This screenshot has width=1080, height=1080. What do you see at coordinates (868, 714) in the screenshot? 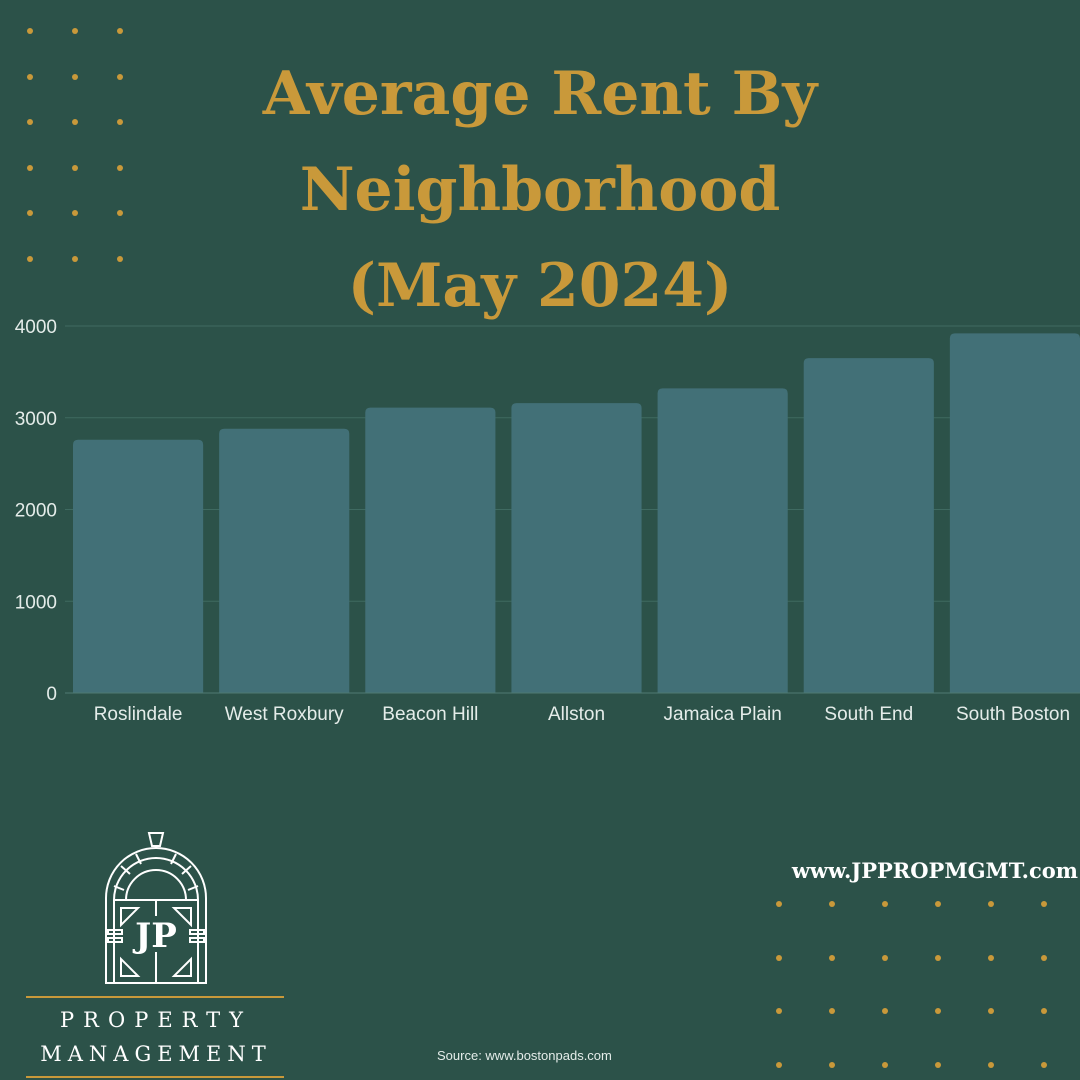
I see `x-category-label: South End` at bounding box center [868, 714].